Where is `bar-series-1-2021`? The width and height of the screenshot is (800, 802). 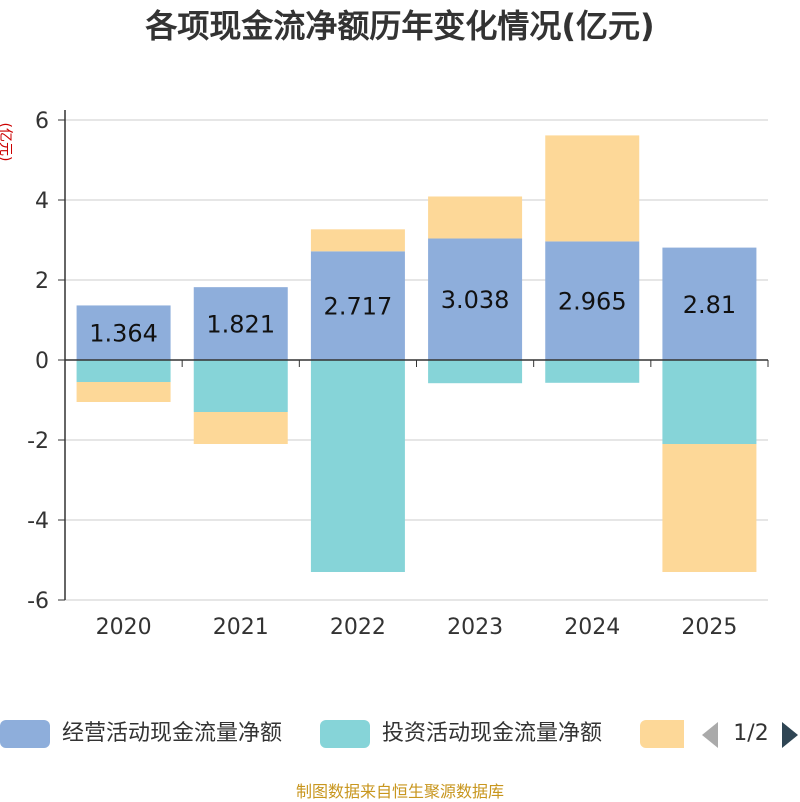
bar-series-1-2021 is located at coordinates (240, 386).